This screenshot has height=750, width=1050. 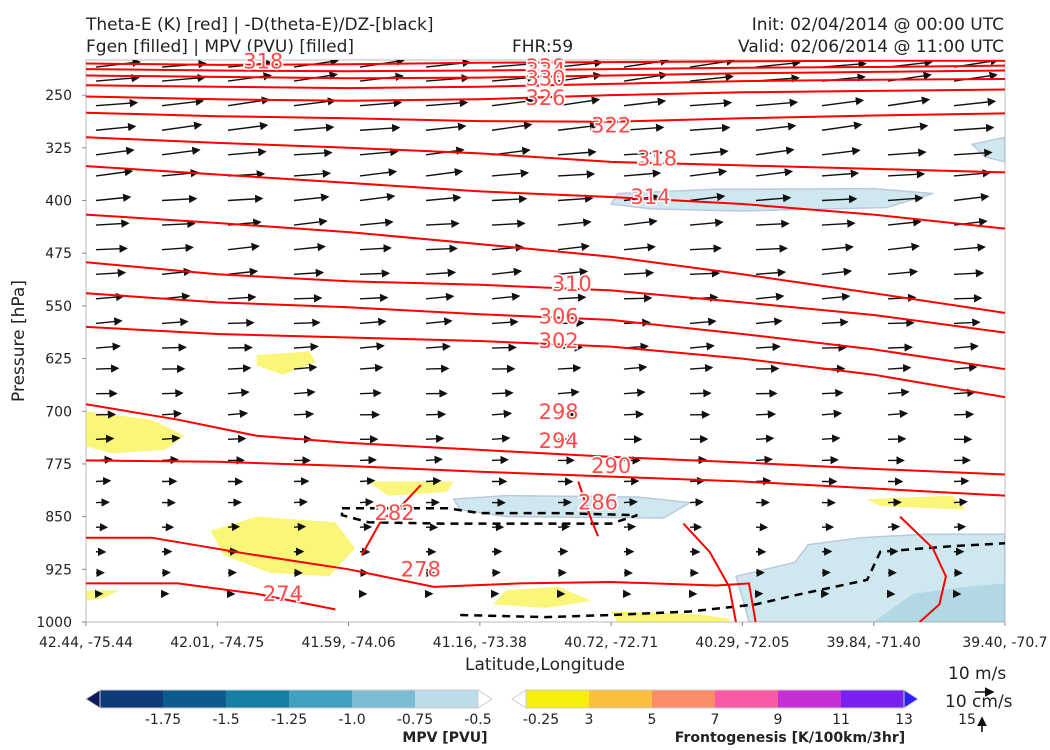 I want to click on colorbar-tick-label: -0.5, so click(x=477, y=720).